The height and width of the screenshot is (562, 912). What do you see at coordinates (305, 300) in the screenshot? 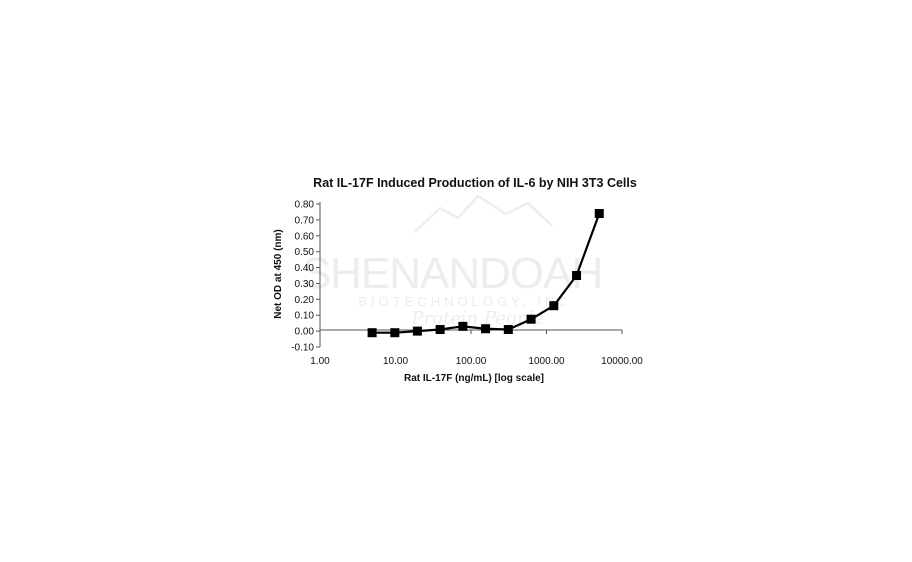
I see `y-tick-label: 0.20` at bounding box center [305, 300].